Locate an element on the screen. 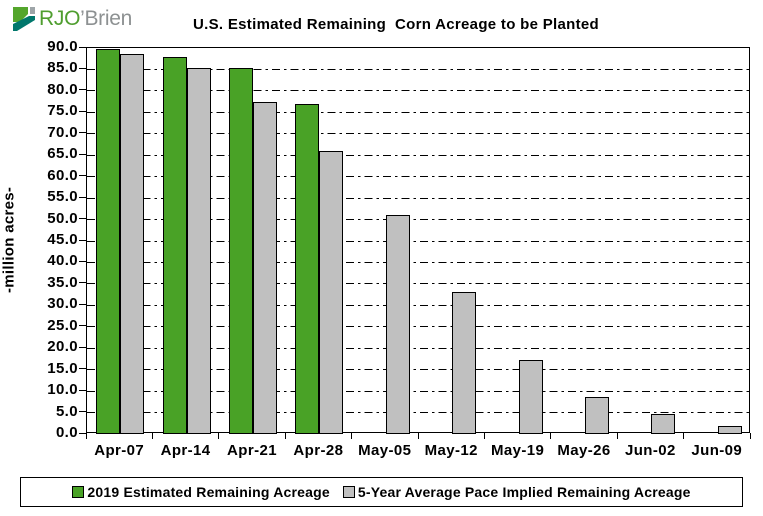 This screenshot has width=763, height=516. legend-entry-2019: 2019 Estimated Remaining Acreage is located at coordinates (201, 492).